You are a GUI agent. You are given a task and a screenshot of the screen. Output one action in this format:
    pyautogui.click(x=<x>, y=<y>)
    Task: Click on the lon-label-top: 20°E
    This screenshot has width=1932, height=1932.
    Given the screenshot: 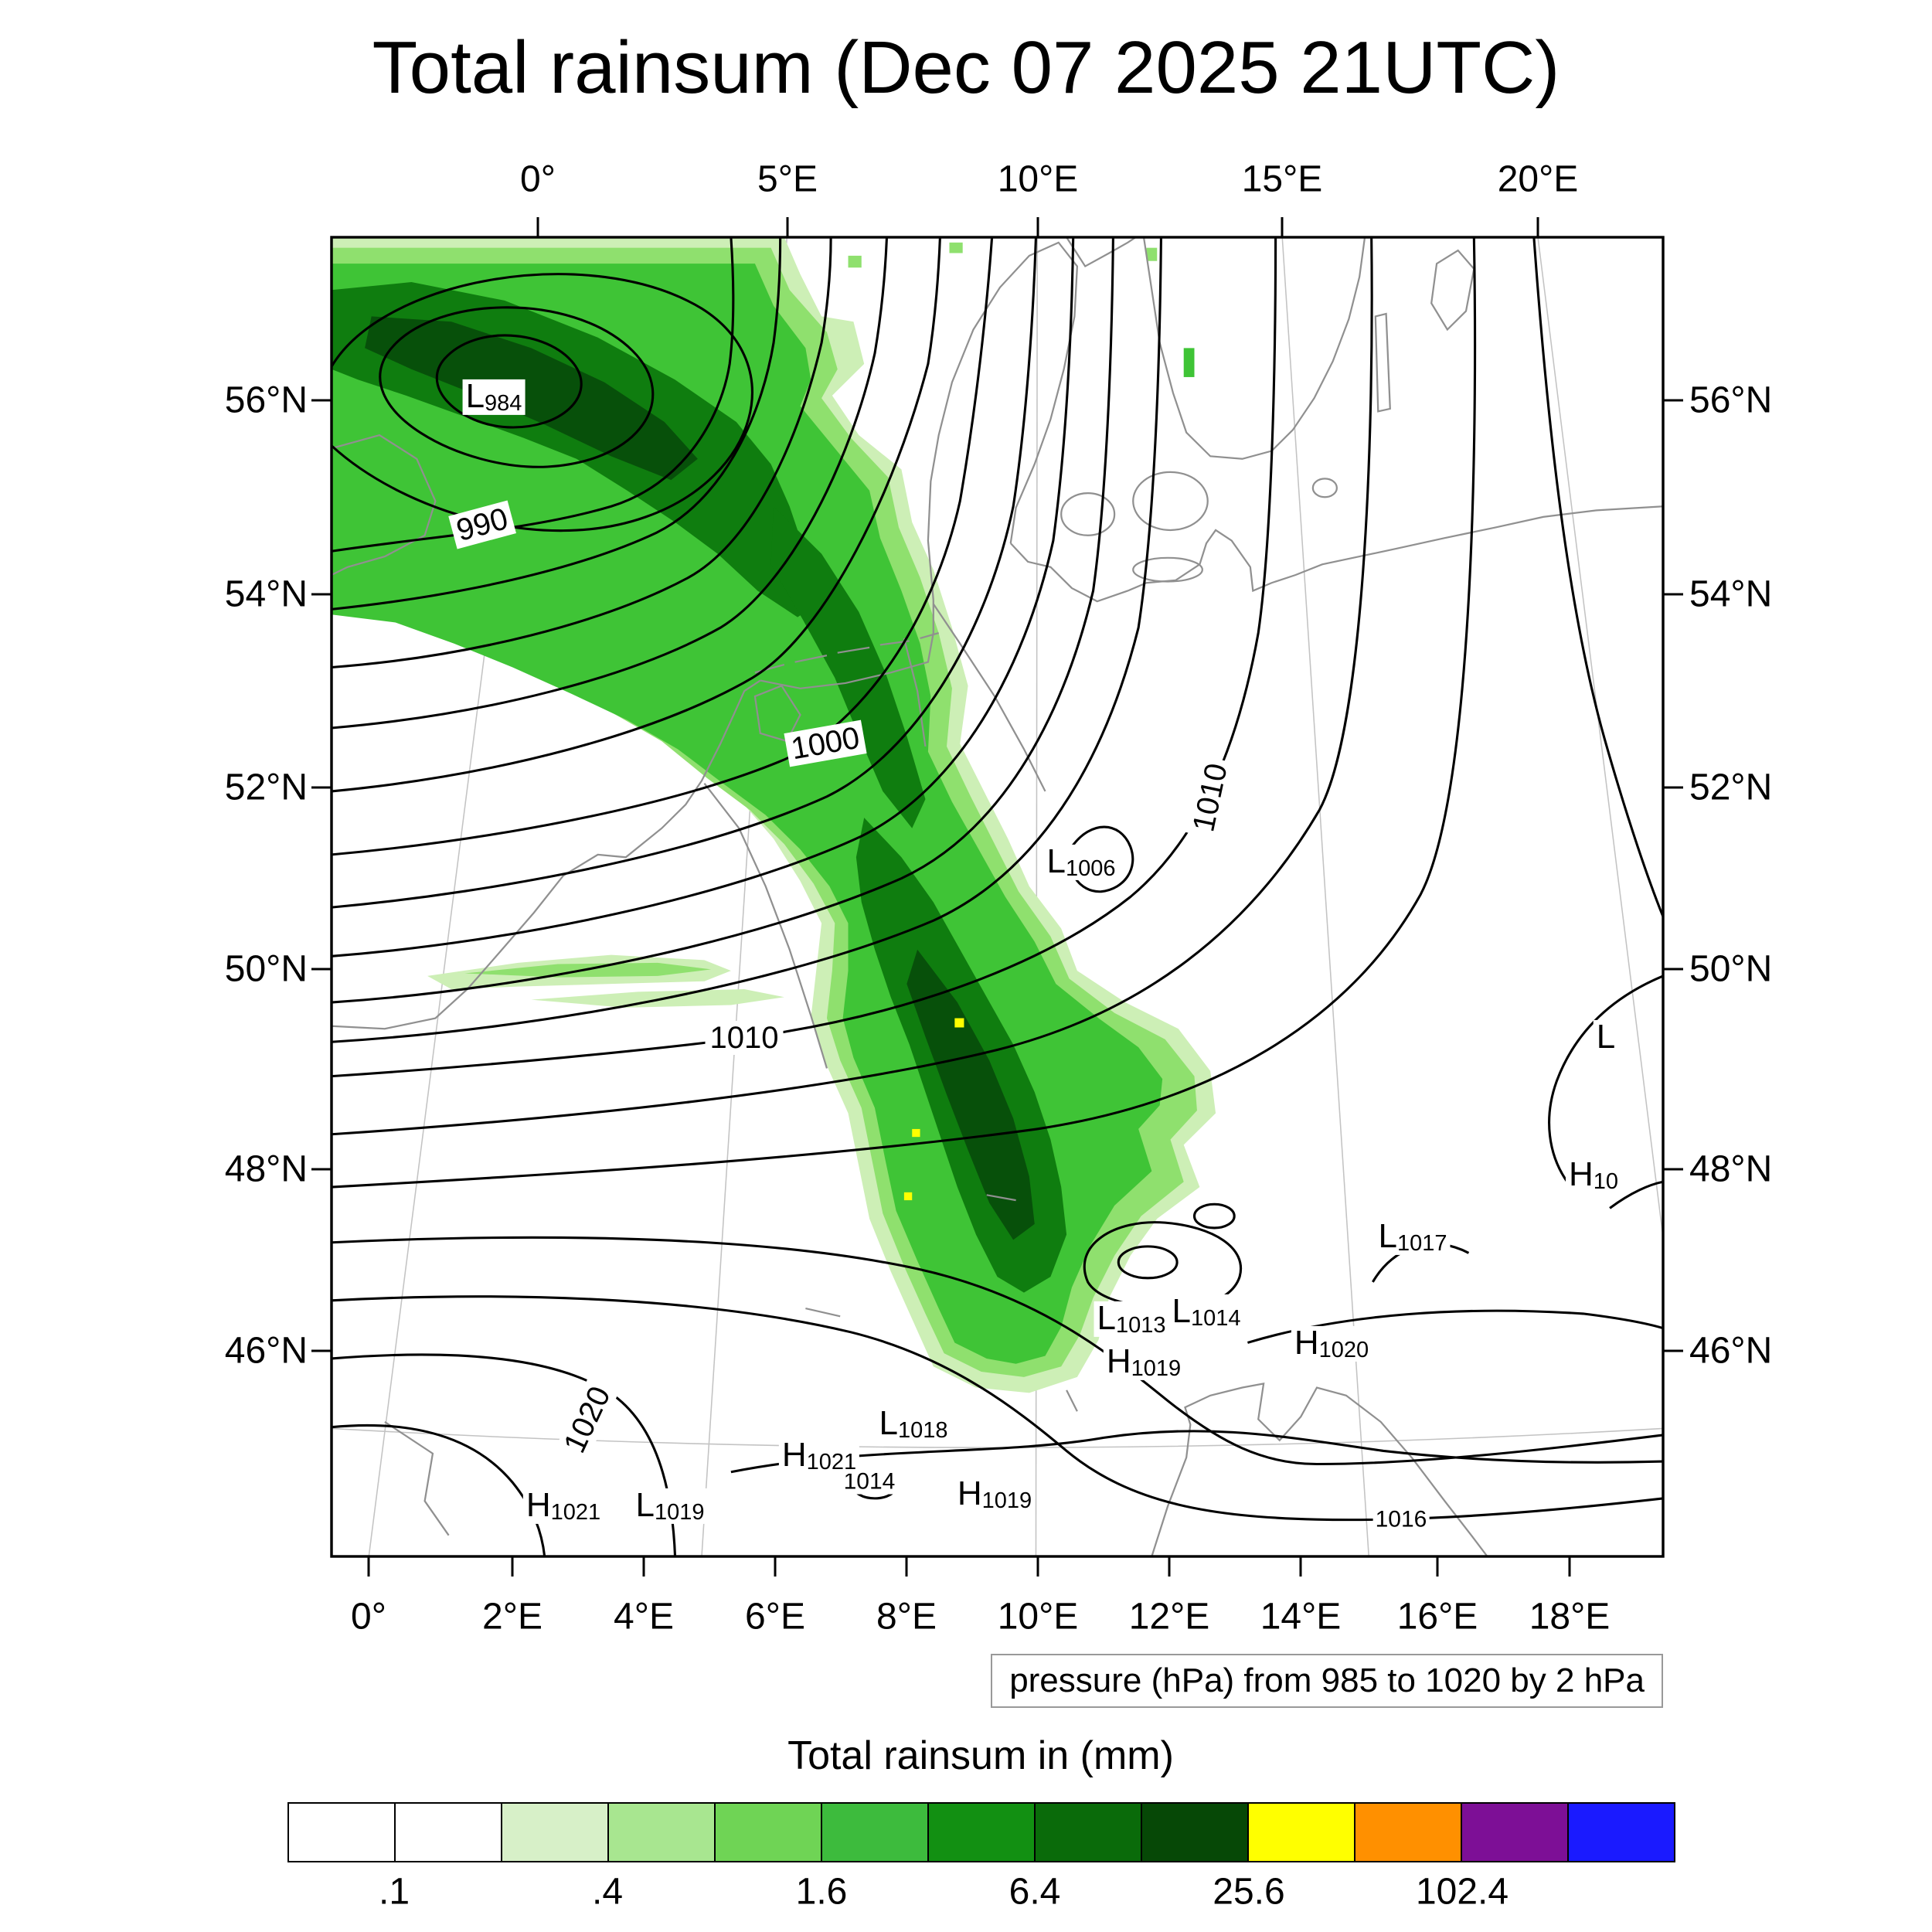 What is the action you would take?
    pyautogui.click(x=1538, y=179)
    